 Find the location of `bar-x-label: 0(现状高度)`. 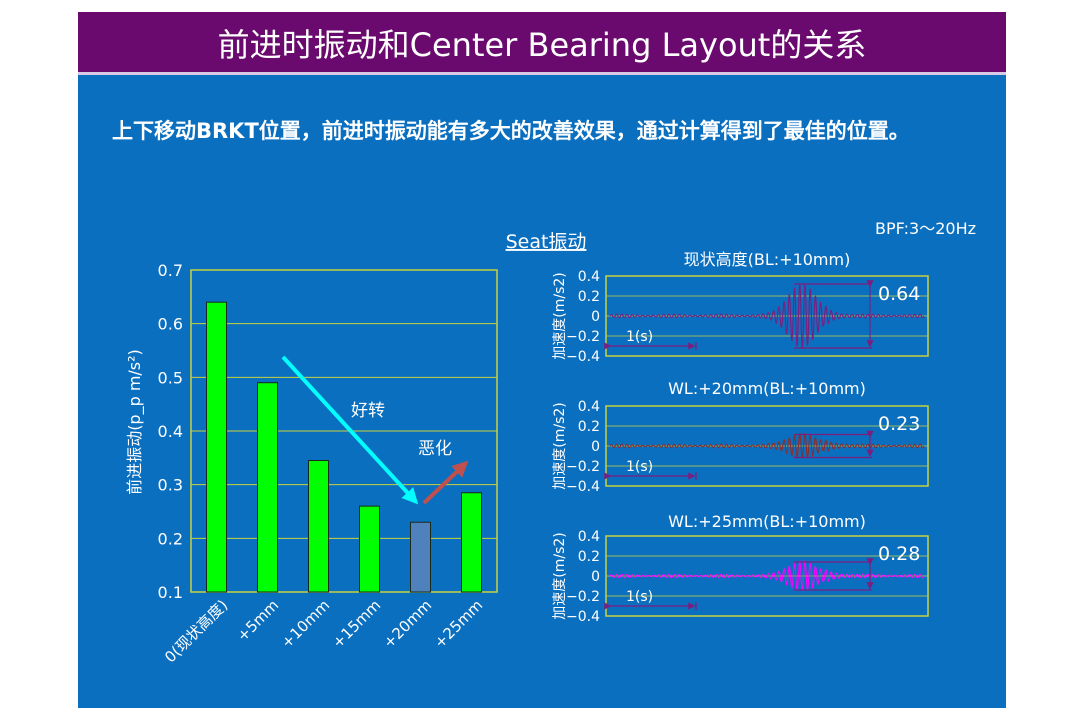

bar-x-label: 0(现状高度) is located at coordinates (196, 631).